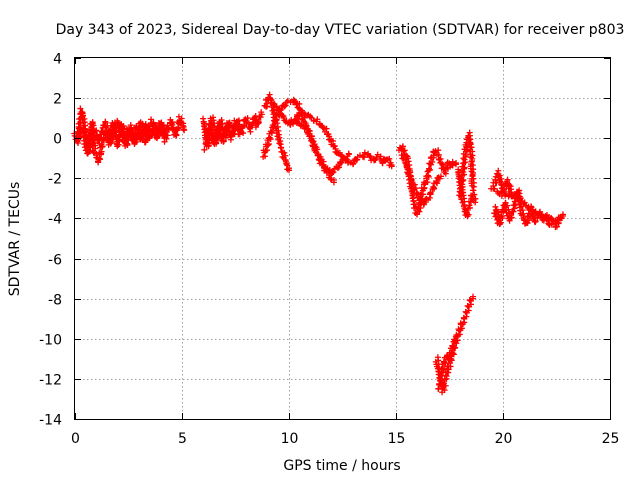 Image resolution: width=640 pixels, height=480 pixels. I want to click on y-tick-label: 2, so click(57, 100).